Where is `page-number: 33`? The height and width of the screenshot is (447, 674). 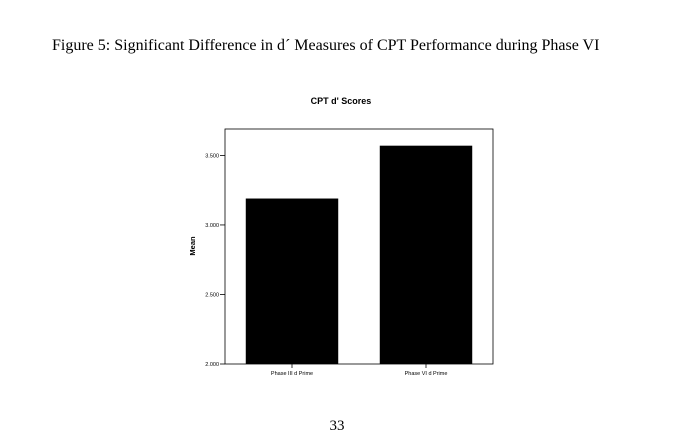 page-number: 33 is located at coordinates (337, 426).